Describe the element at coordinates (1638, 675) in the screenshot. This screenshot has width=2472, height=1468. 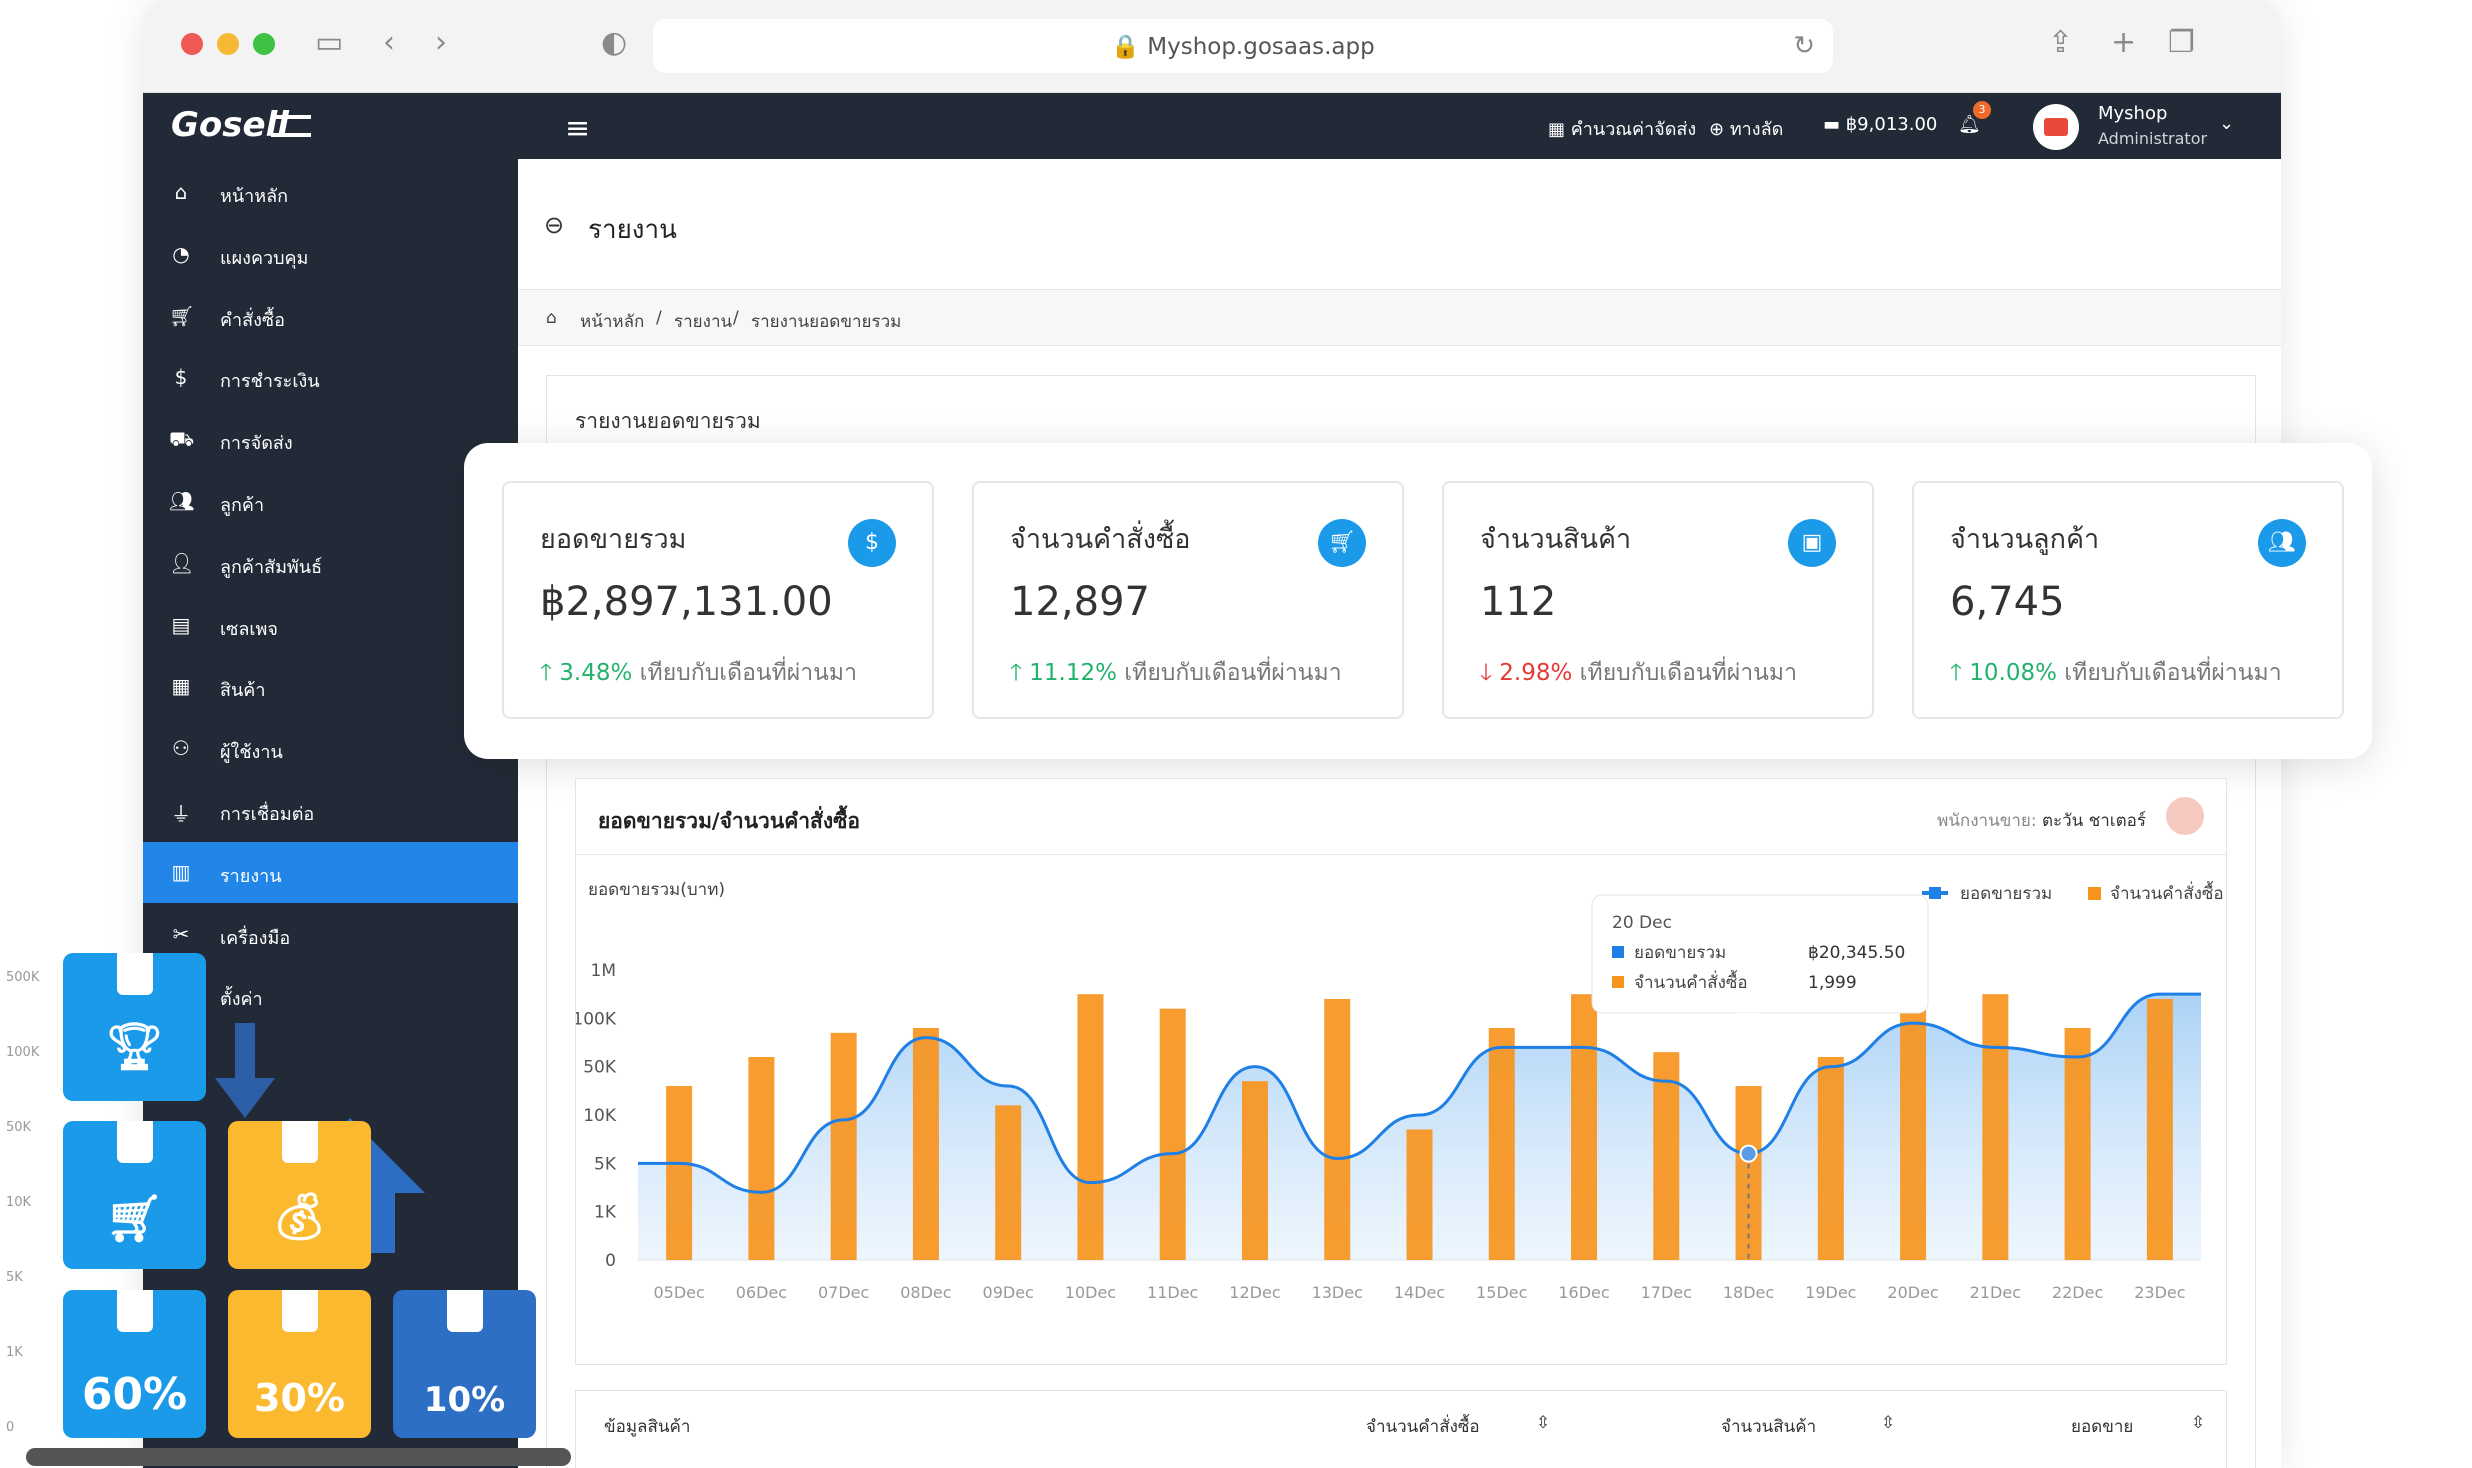
I see `kpi-change: 🡓 2.98% เทียบกับเดือนที่ผ่านมา` at that location.